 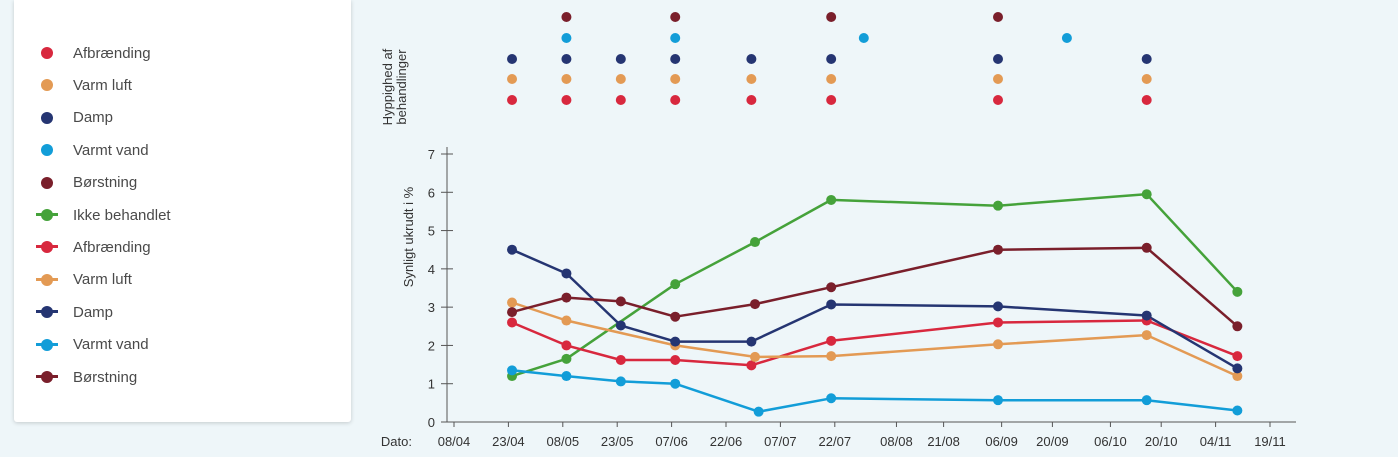 I want to click on x-tick-label: 08/05, so click(x=563, y=441).